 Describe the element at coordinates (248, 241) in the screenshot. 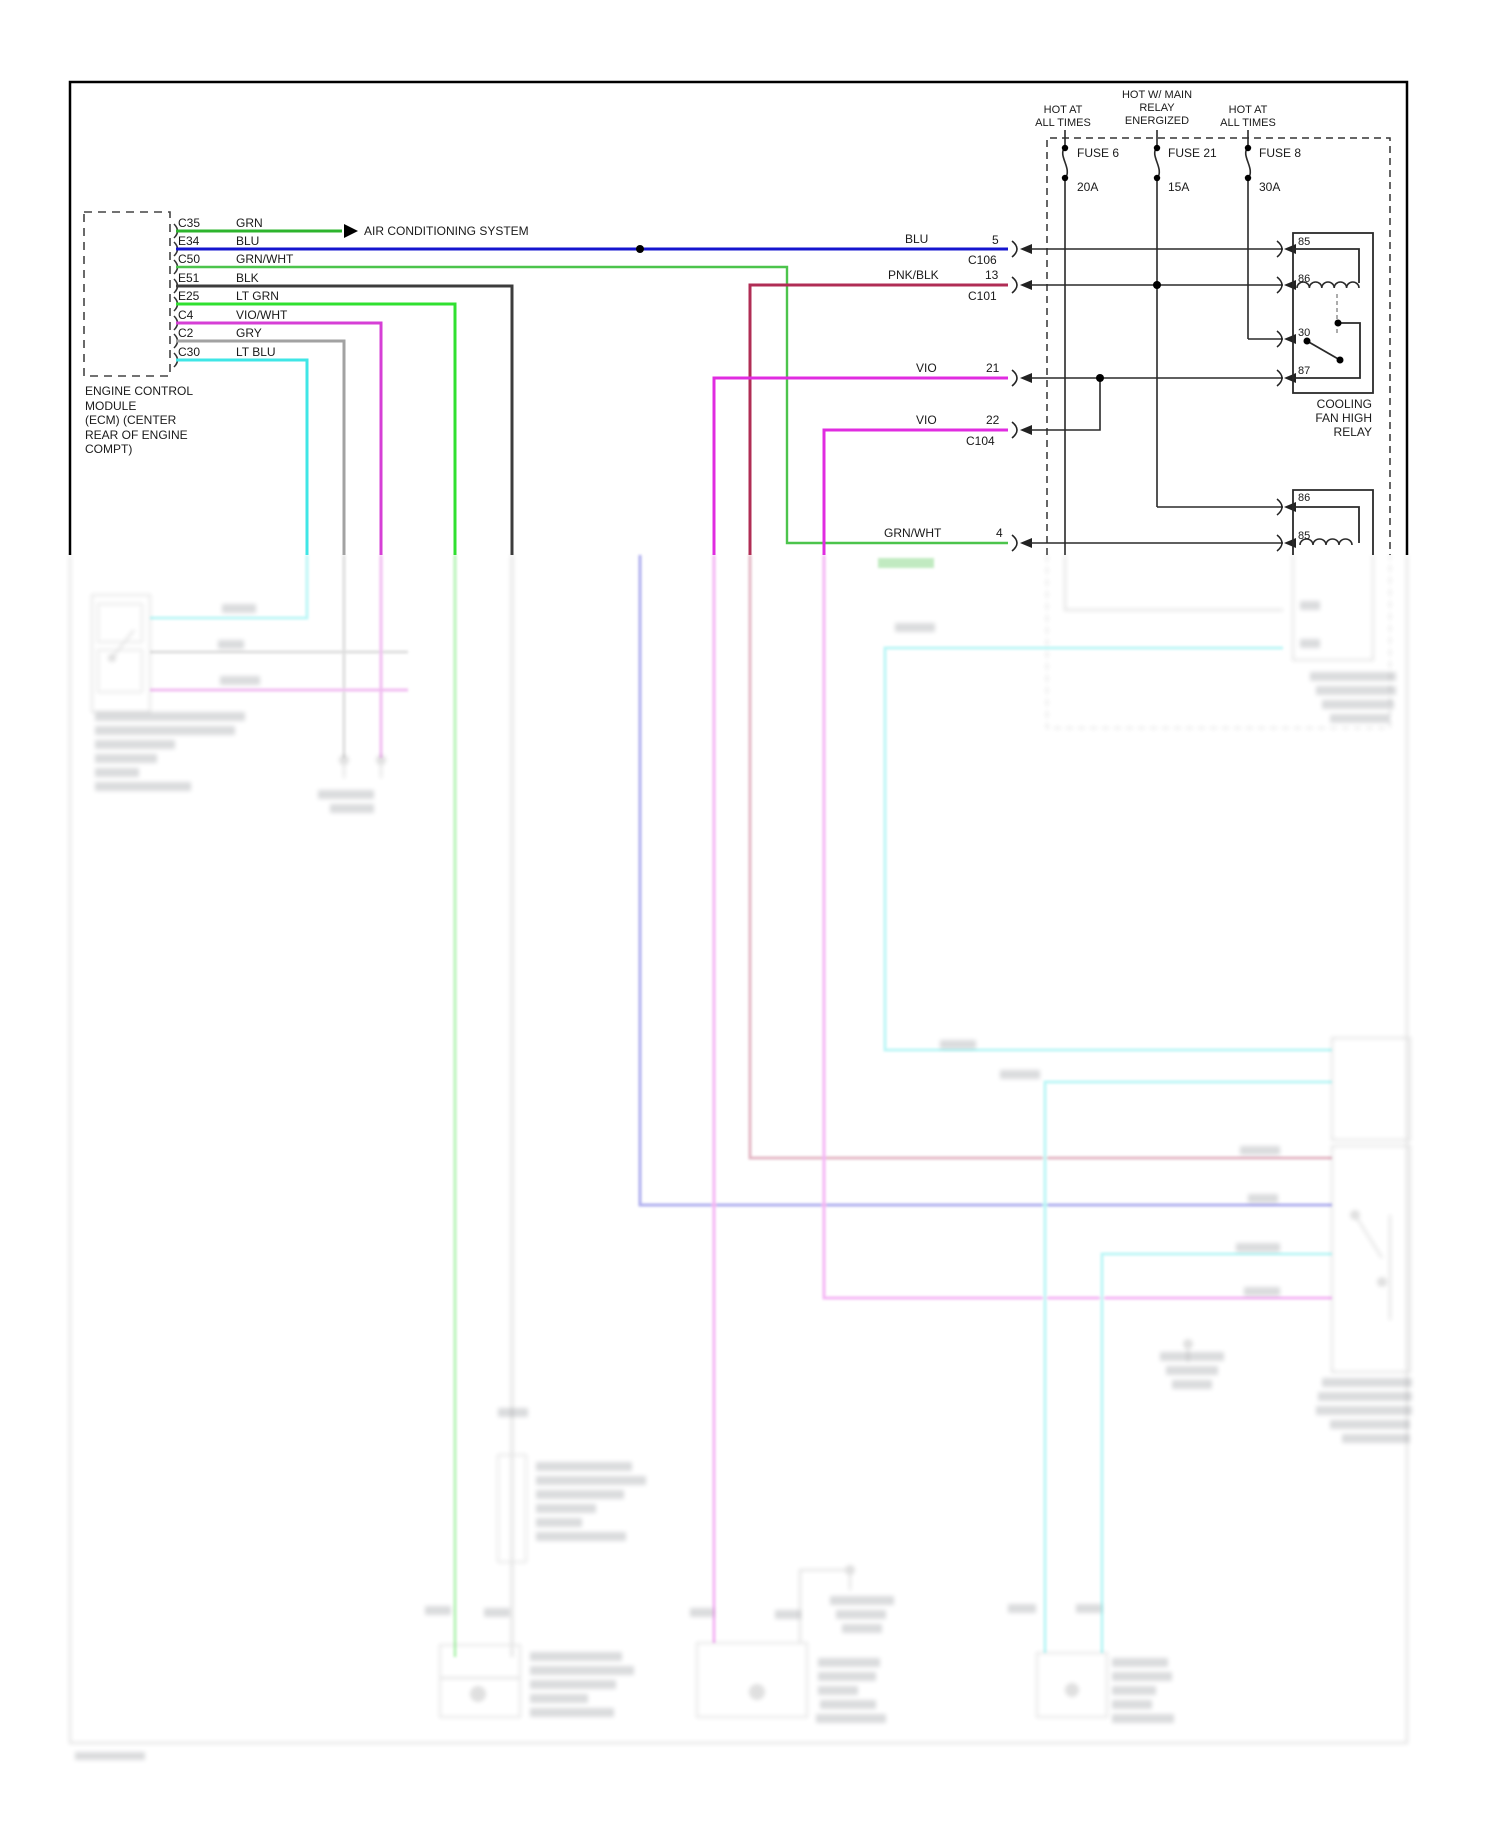

I see `ecm-pin-color: BLU` at that location.